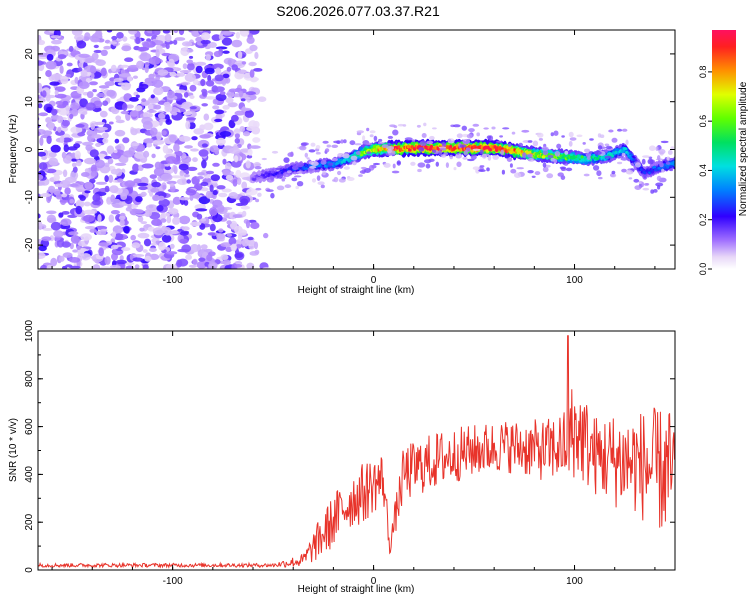 The width and height of the screenshot is (750, 600). What do you see at coordinates (13, 450) in the screenshot?
I see `snr-y-axis-label: SNR (10 * v/v)` at bounding box center [13, 450].